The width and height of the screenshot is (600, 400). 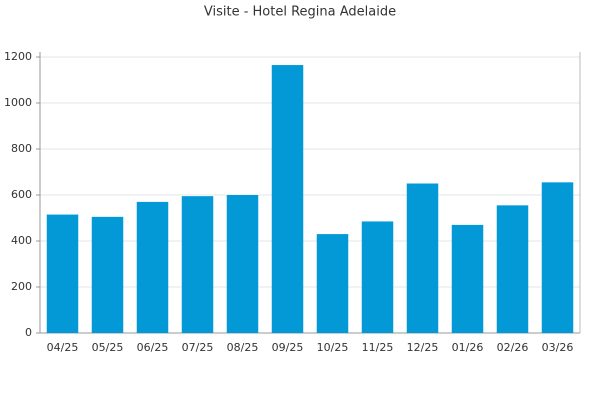 What do you see at coordinates (333, 347) in the screenshot?
I see `x-tick-label: 10/25` at bounding box center [333, 347].